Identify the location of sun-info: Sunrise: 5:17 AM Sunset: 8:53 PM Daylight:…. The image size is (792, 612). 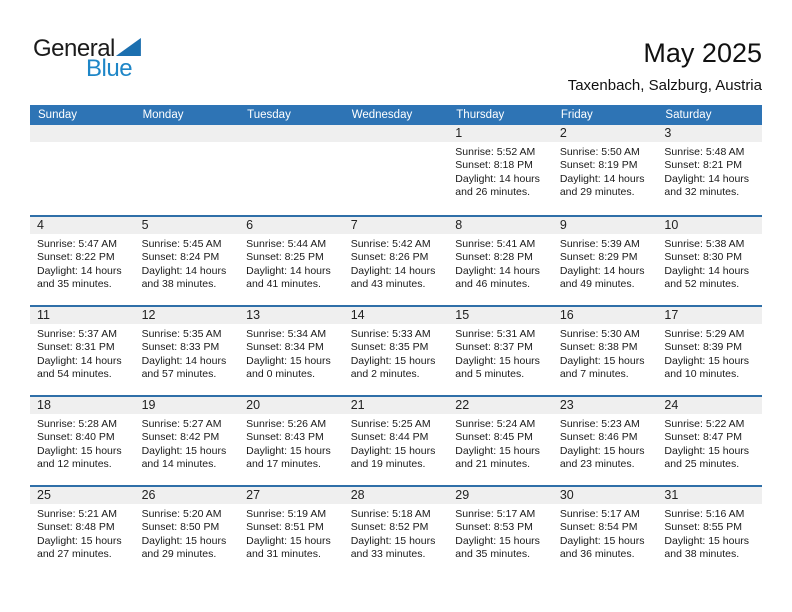
(500, 533).